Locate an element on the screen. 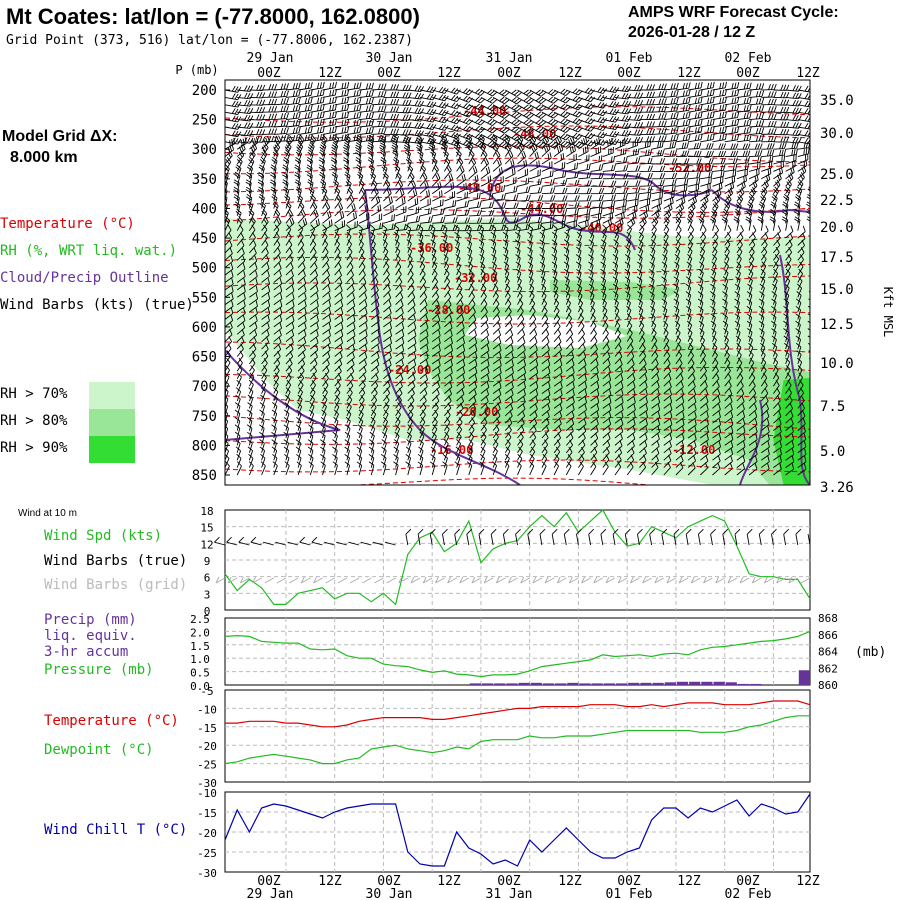 This screenshot has width=900, height=900. temperature-contour-line is located at coordinates (517, 265).